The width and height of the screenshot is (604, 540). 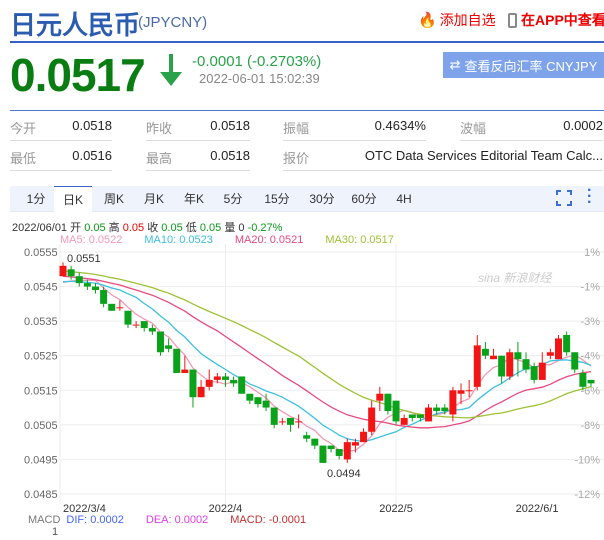 What do you see at coordinates (193, 199) in the screenshot?
I see `tab-4: 年K` at bounding box center [193, 199].